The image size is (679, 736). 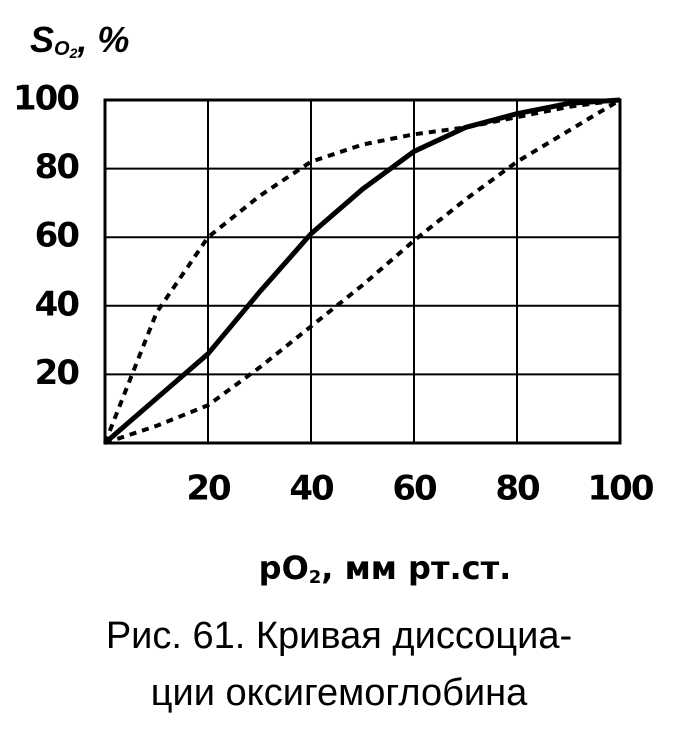 I want to click on y-tick-label: 80, so click(x=57, y=167).